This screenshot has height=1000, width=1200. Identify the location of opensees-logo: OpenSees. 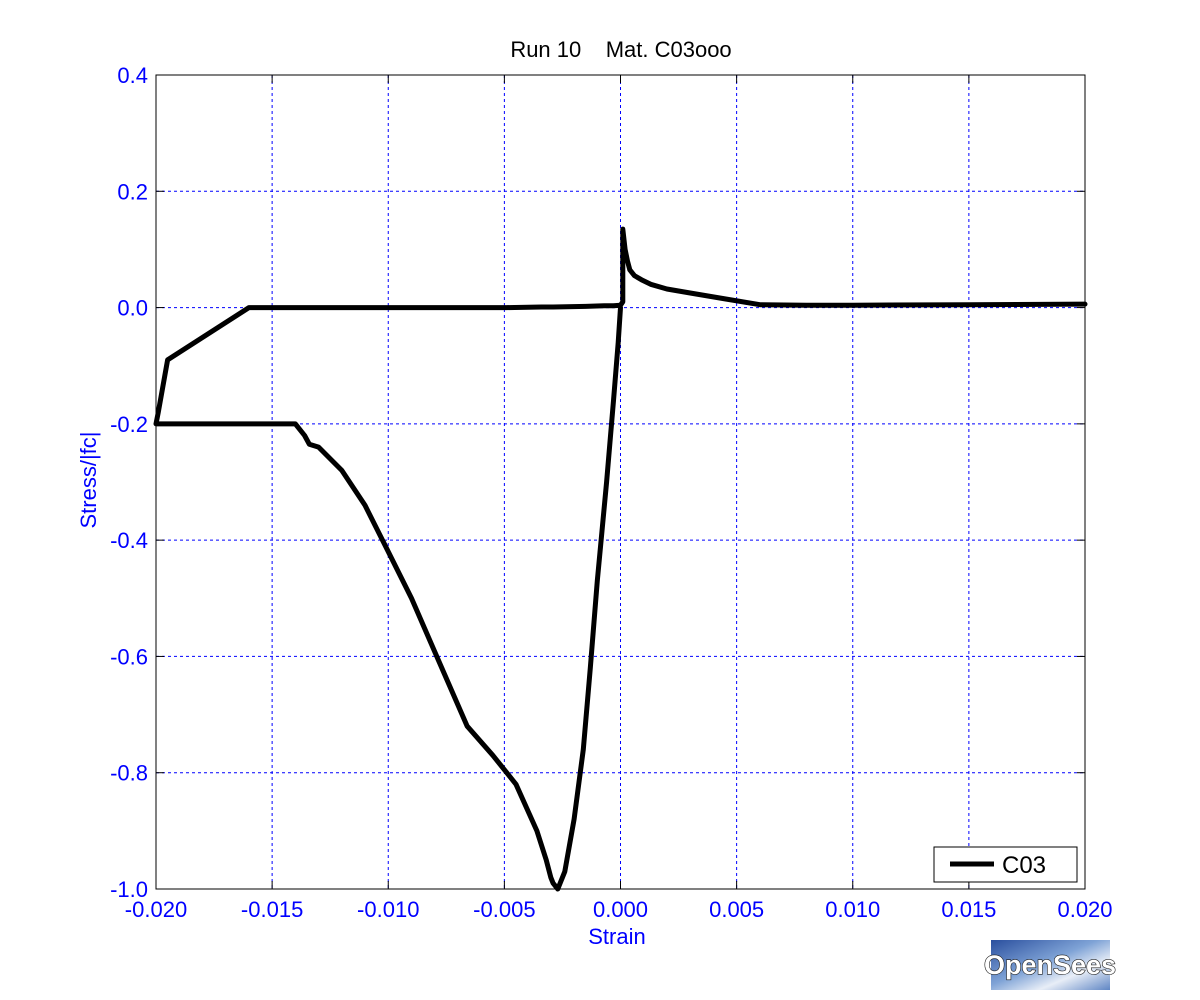
(1050, 965).